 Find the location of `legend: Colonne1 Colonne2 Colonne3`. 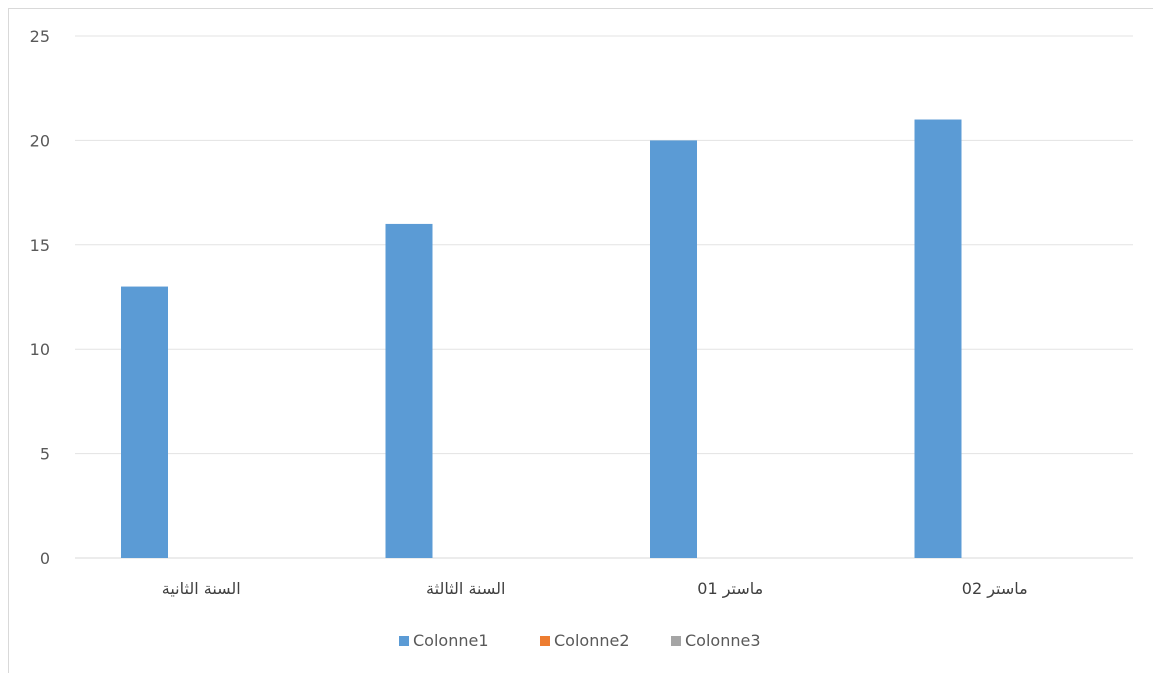

legend: Colonne1 Colonne2 Colonne3 is located at coordinates (580, 640).